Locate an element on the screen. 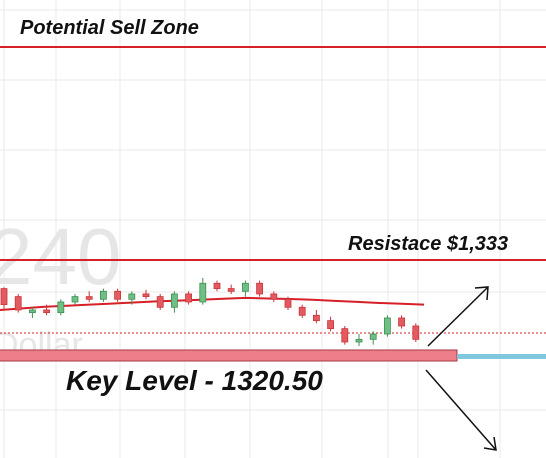 Image resolution: width=546 pixels, height=458 pixels. key-level-extension is located at coordinates (501, 356).